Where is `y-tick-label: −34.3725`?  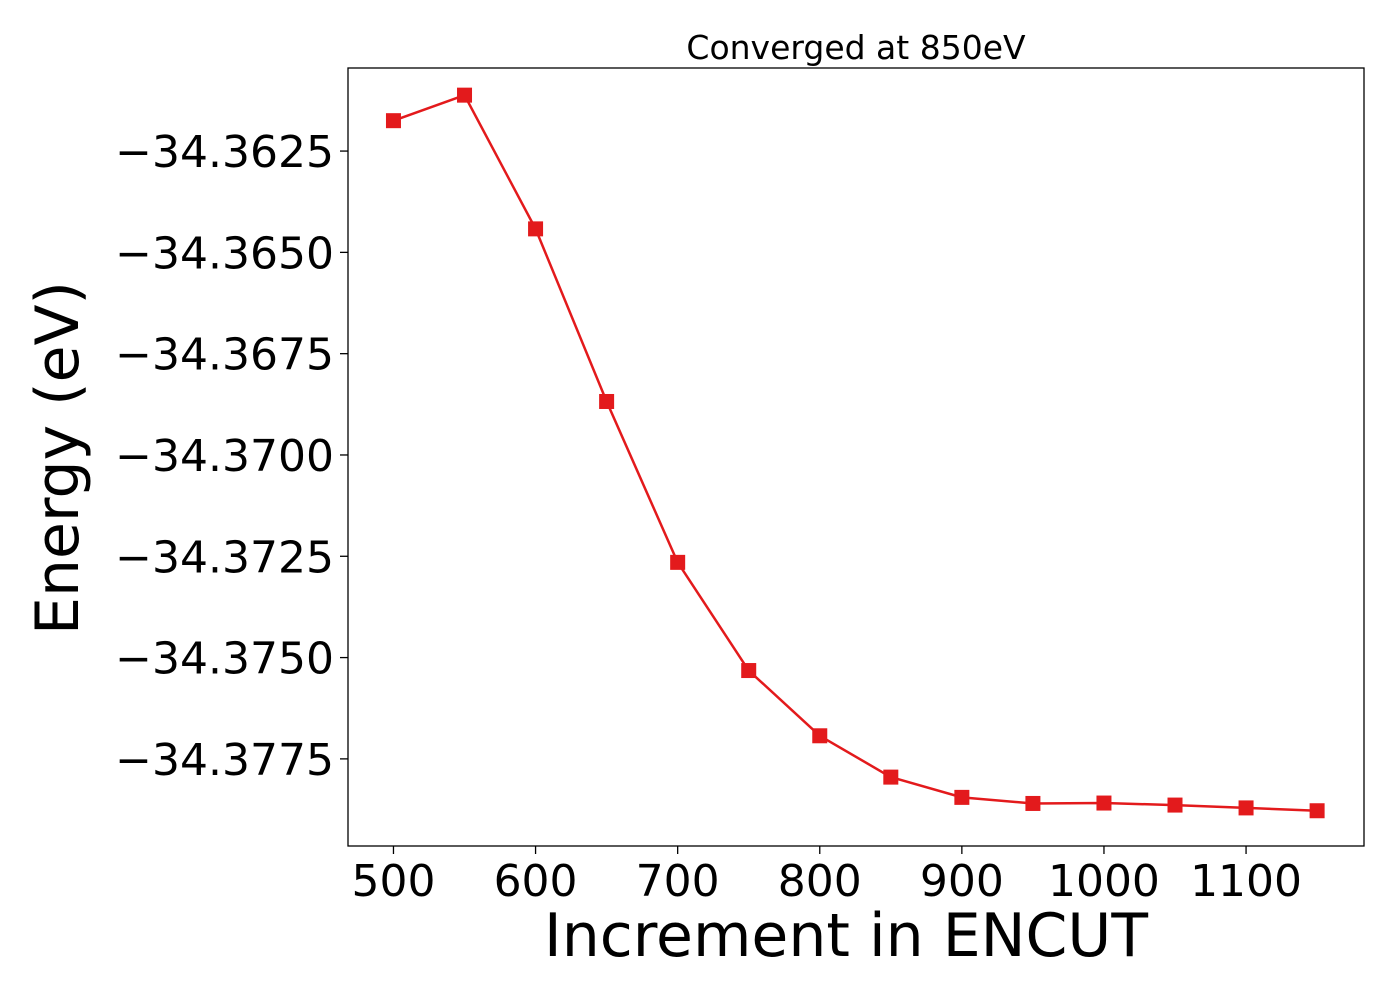 y-tick-label: −34.3725 is located at coordinates (224, 557).